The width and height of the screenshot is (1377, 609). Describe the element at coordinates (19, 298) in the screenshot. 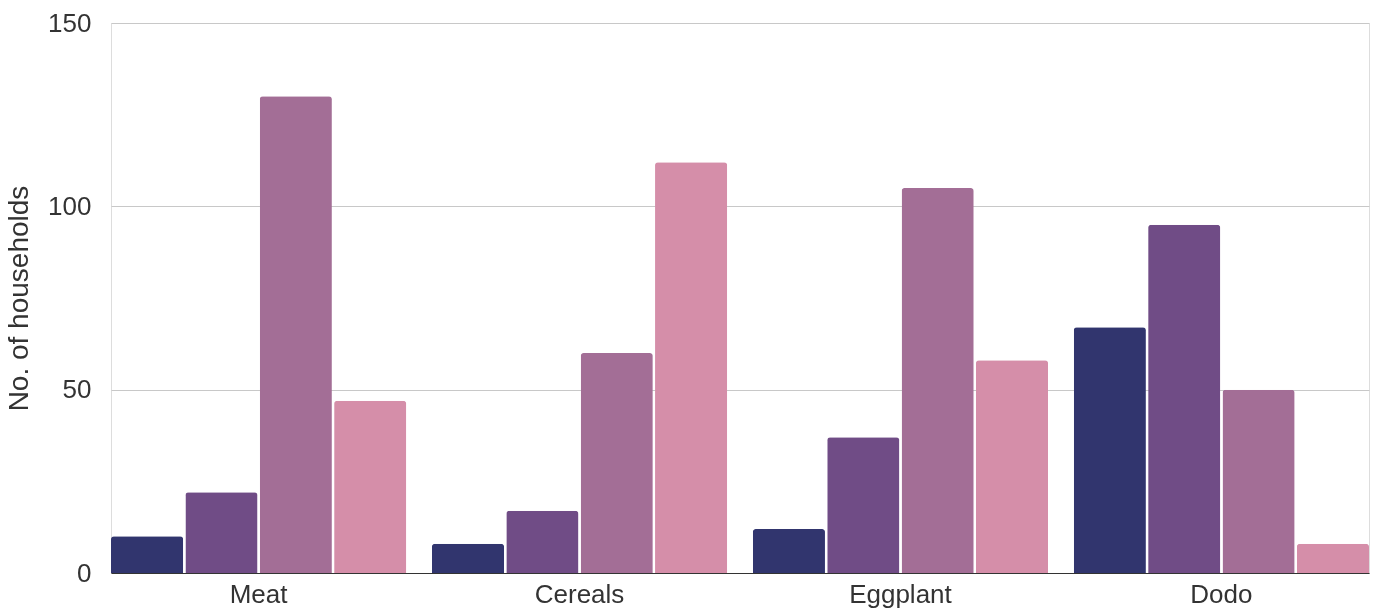

I see `y-axis-title: No. of households` at that location.